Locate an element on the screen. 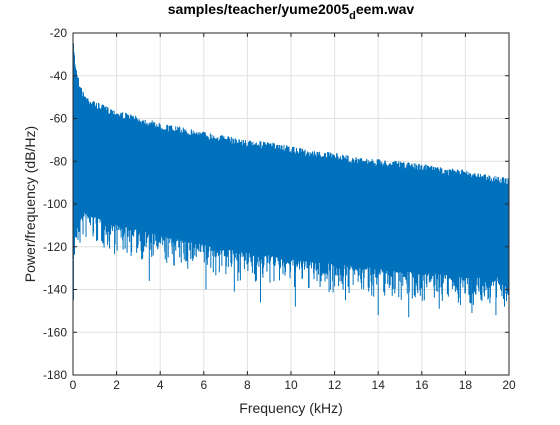  x-tick-label: 16 is located at coordinates (422, 385).